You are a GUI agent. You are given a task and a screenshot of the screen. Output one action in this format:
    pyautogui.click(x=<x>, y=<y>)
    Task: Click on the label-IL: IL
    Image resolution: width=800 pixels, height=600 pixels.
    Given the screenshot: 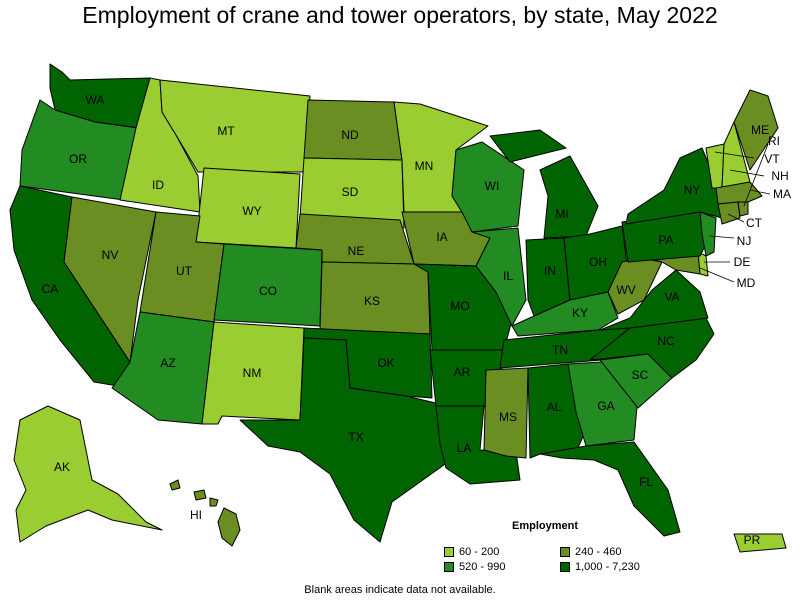 What is the action you would take?
    pyautogui.click(x=508, y=276)
    